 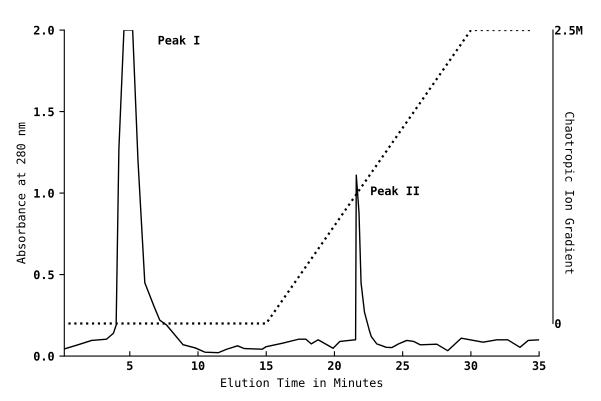 I want to click on y2-tick-label: 0, so click(x=558, y=323).